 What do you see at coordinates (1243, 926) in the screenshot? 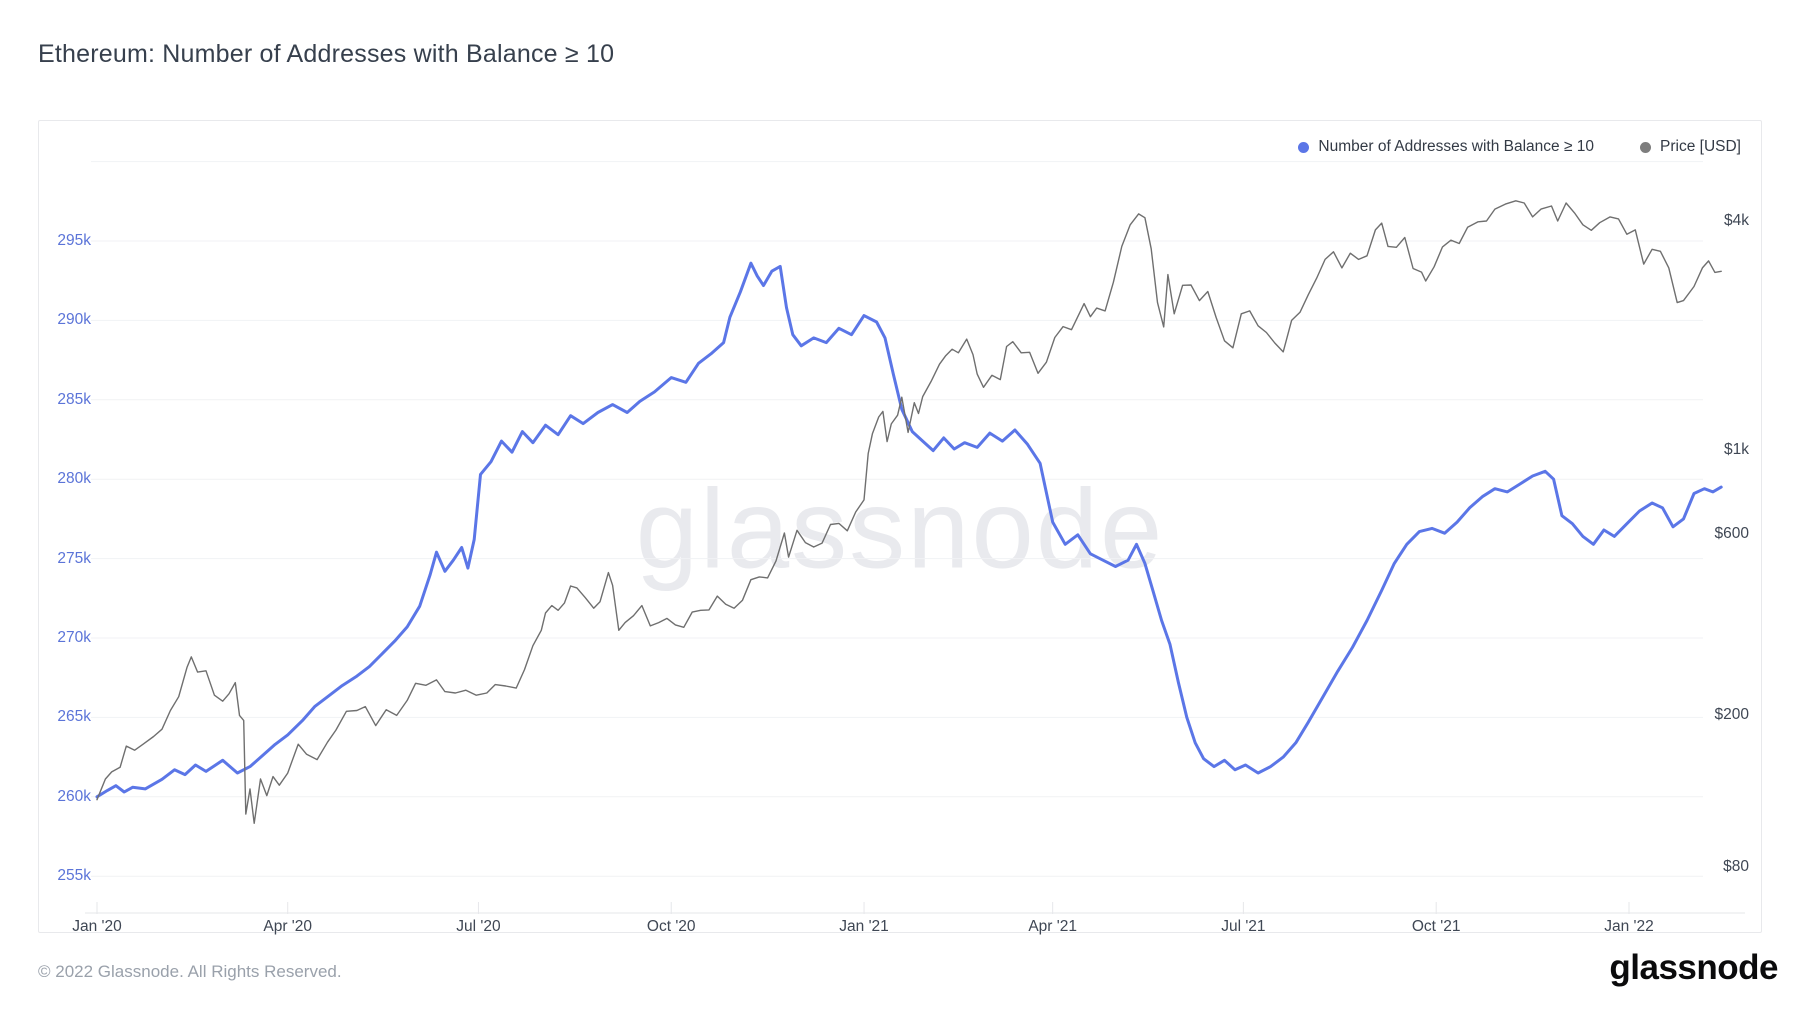
I see `x-tick-label-Jul21: Jul '21` at bounding box center [1243, 926].